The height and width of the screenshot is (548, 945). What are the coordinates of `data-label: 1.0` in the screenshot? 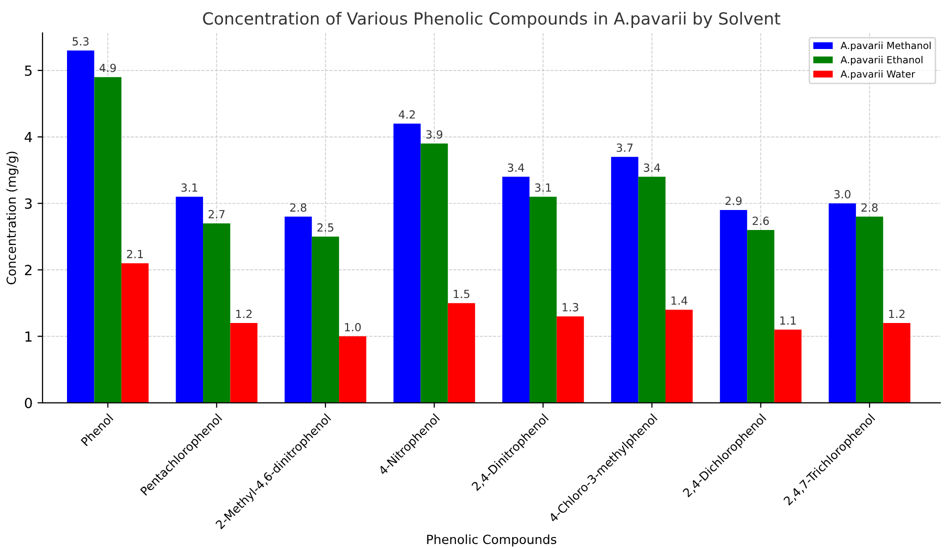 It's located at (353, 327).